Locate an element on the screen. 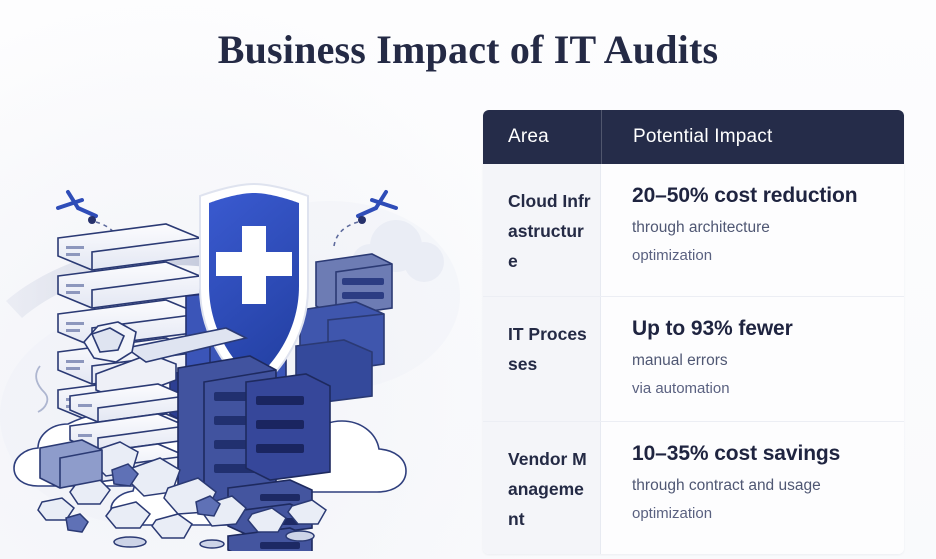  antenna-icon-right is located at coordinates (377, 204).